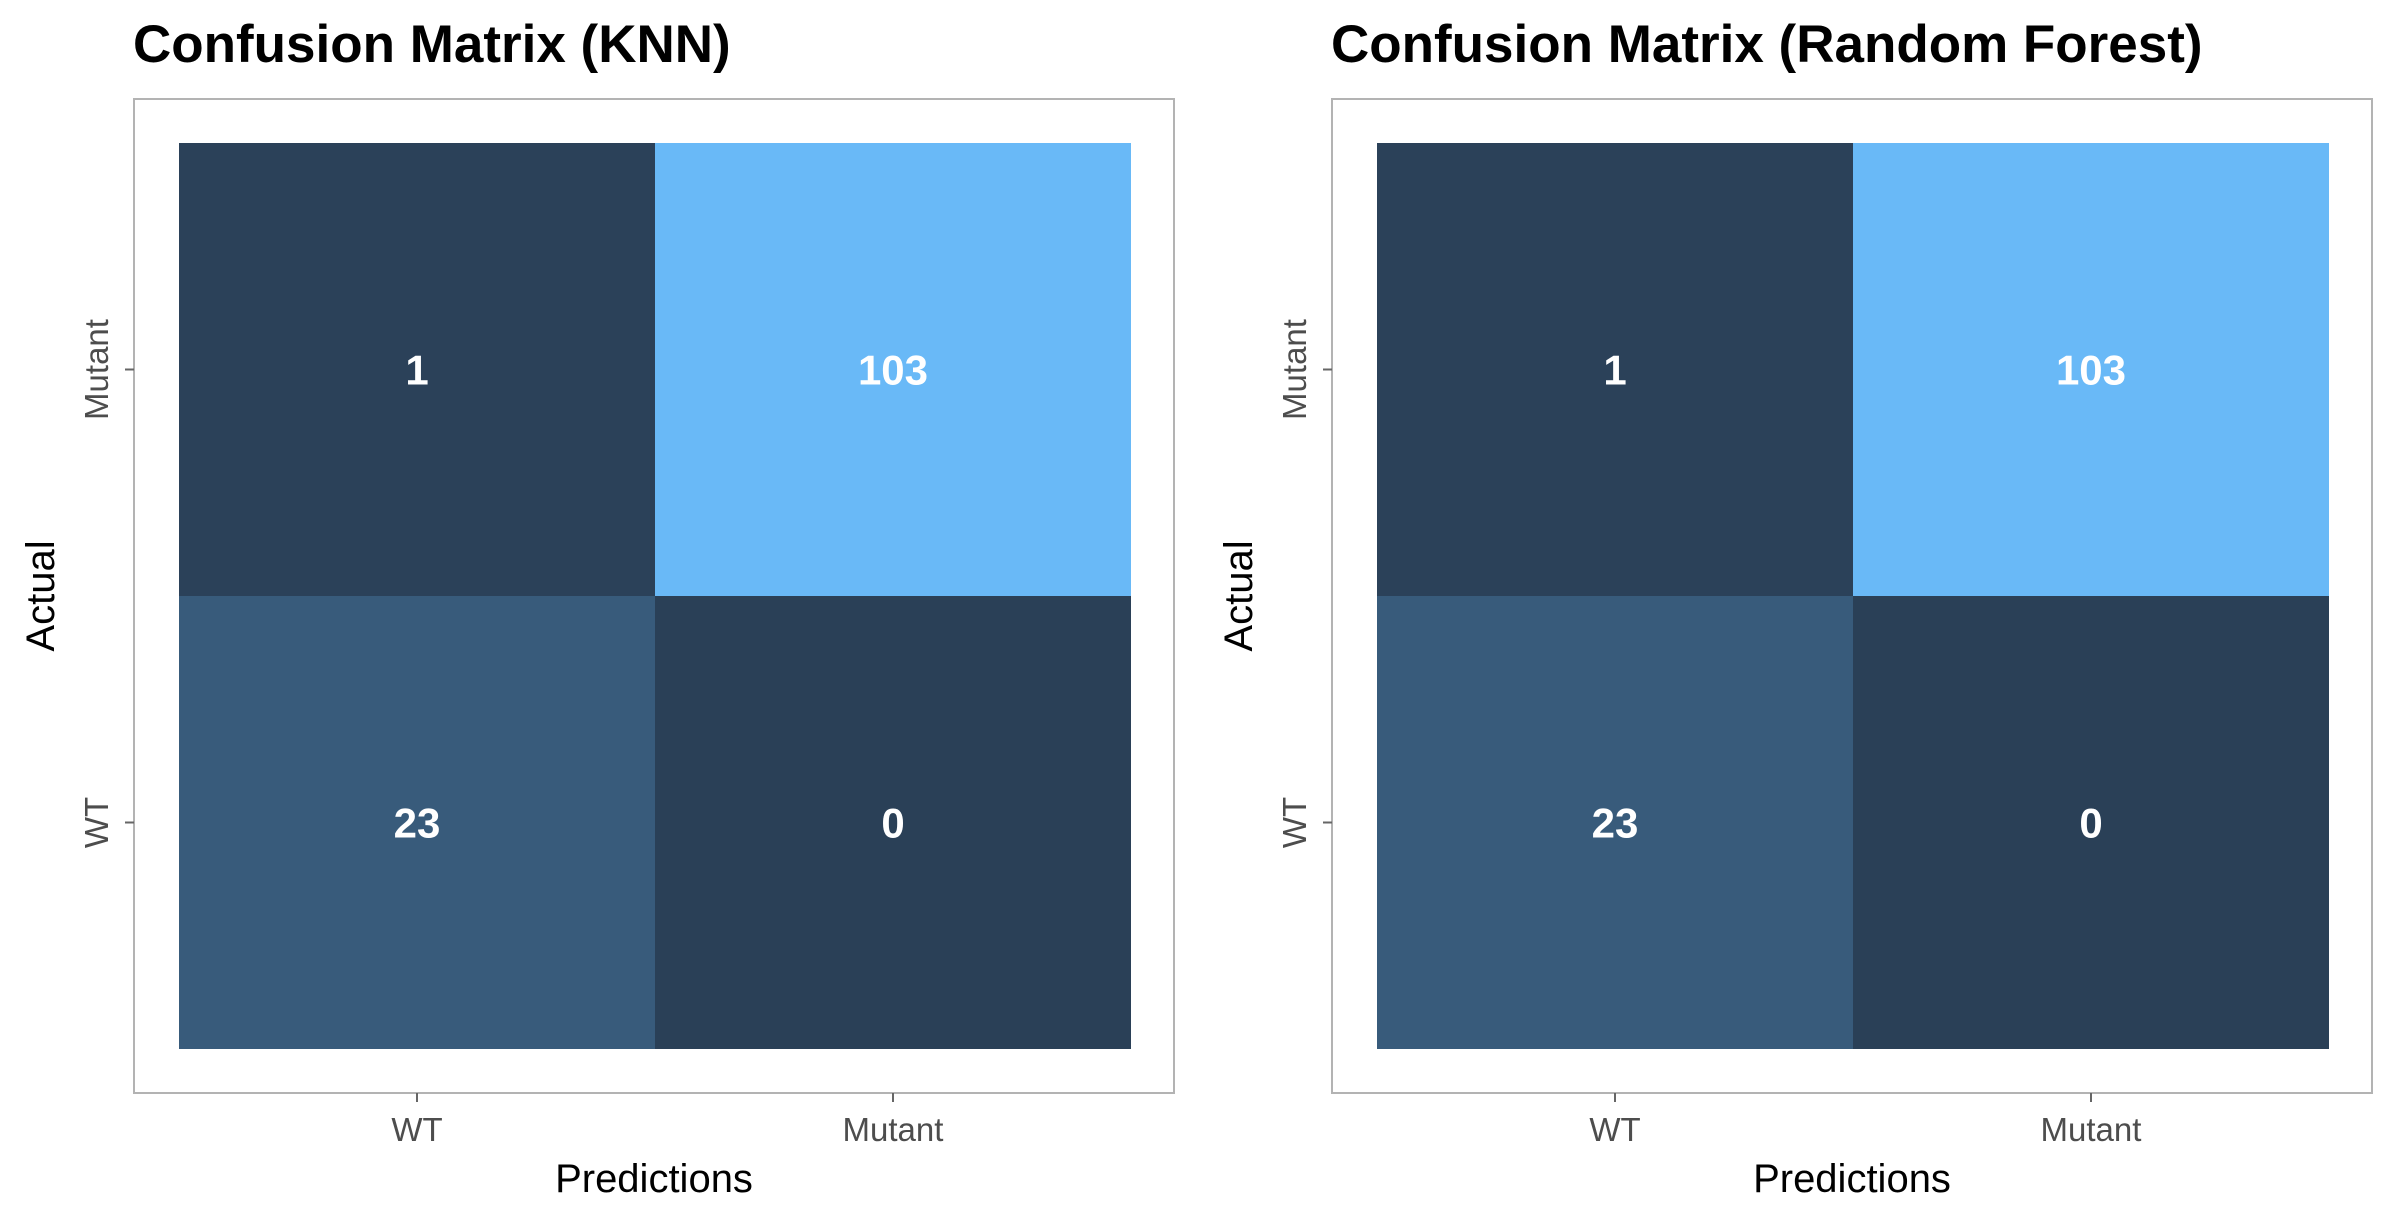  I want to click on chart-title: Confusion Matrix (Random Forest), so click(1767, 44).